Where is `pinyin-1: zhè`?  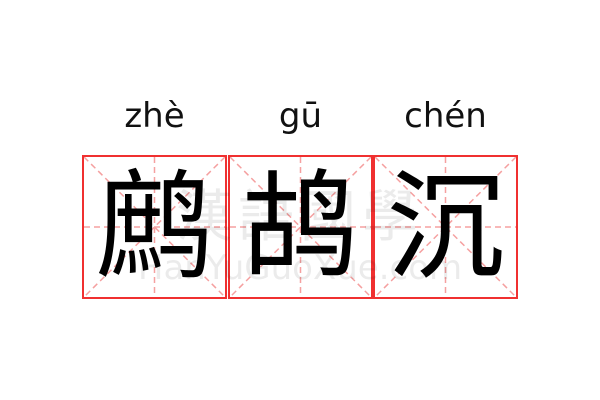
pinyin-1: zhè is located at coordinates (154, 116).